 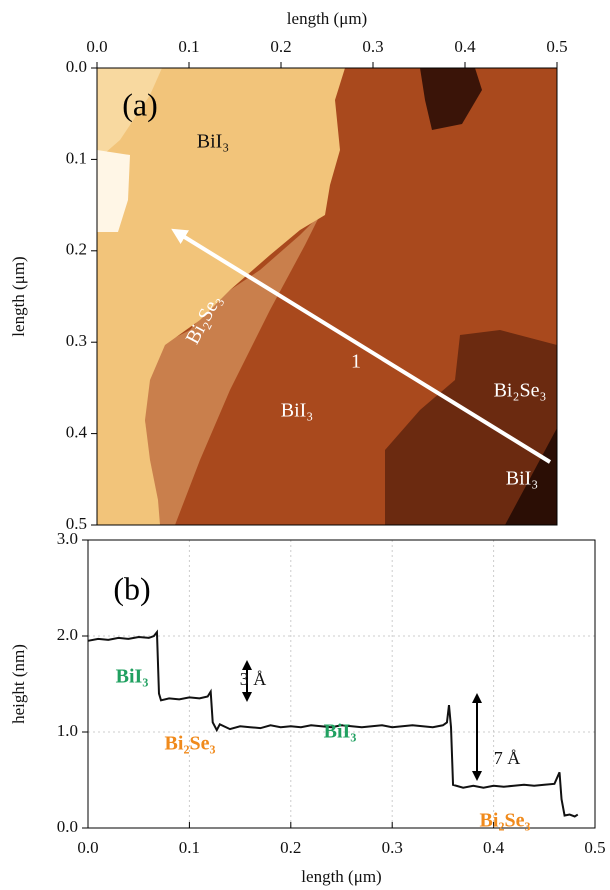 I want to click on annotation: (a), so click(x=140, y=104).